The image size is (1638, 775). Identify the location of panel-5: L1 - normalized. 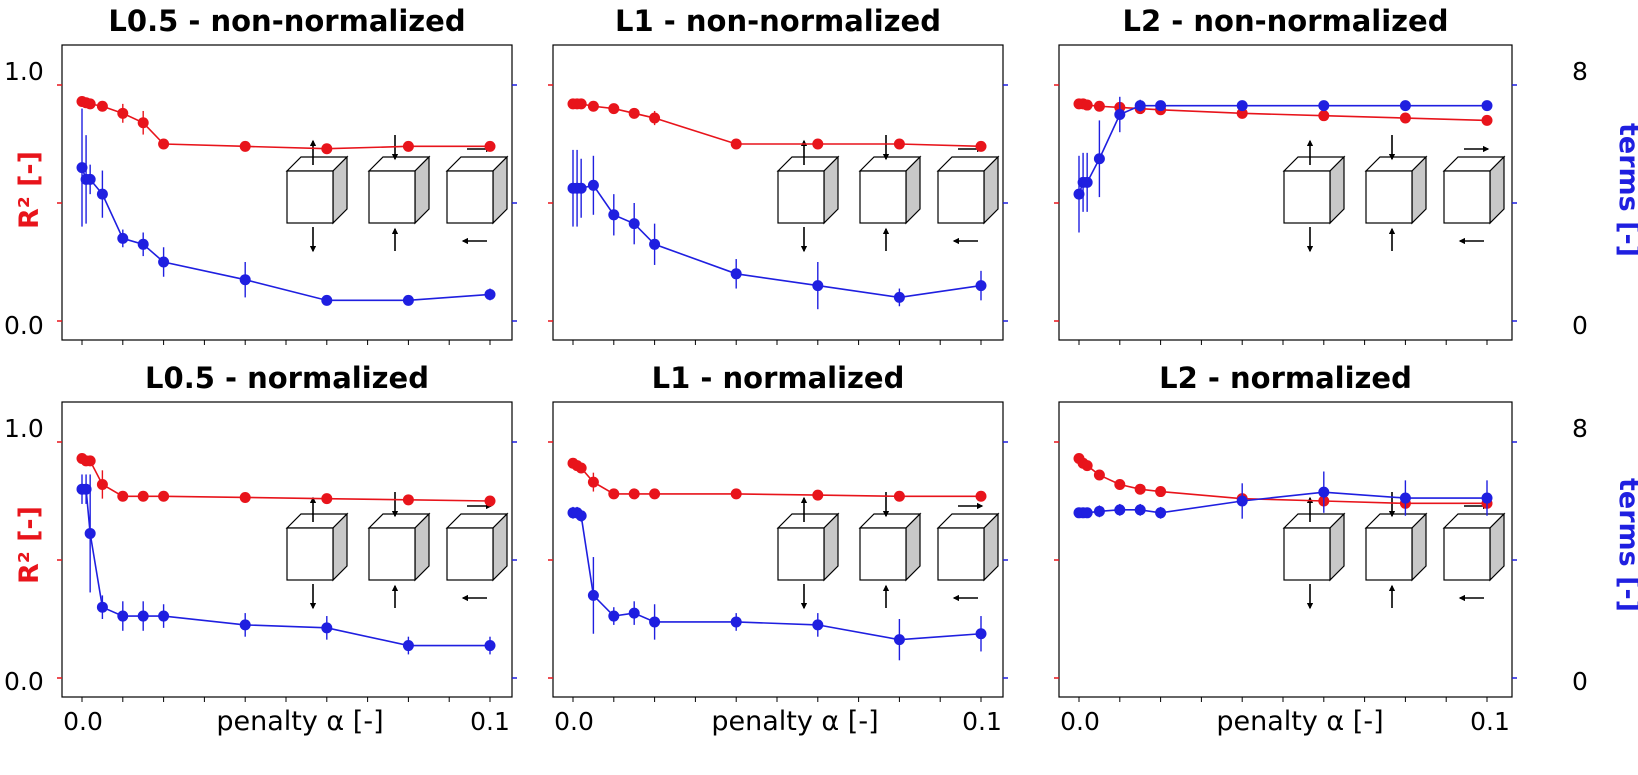
(778, 531).